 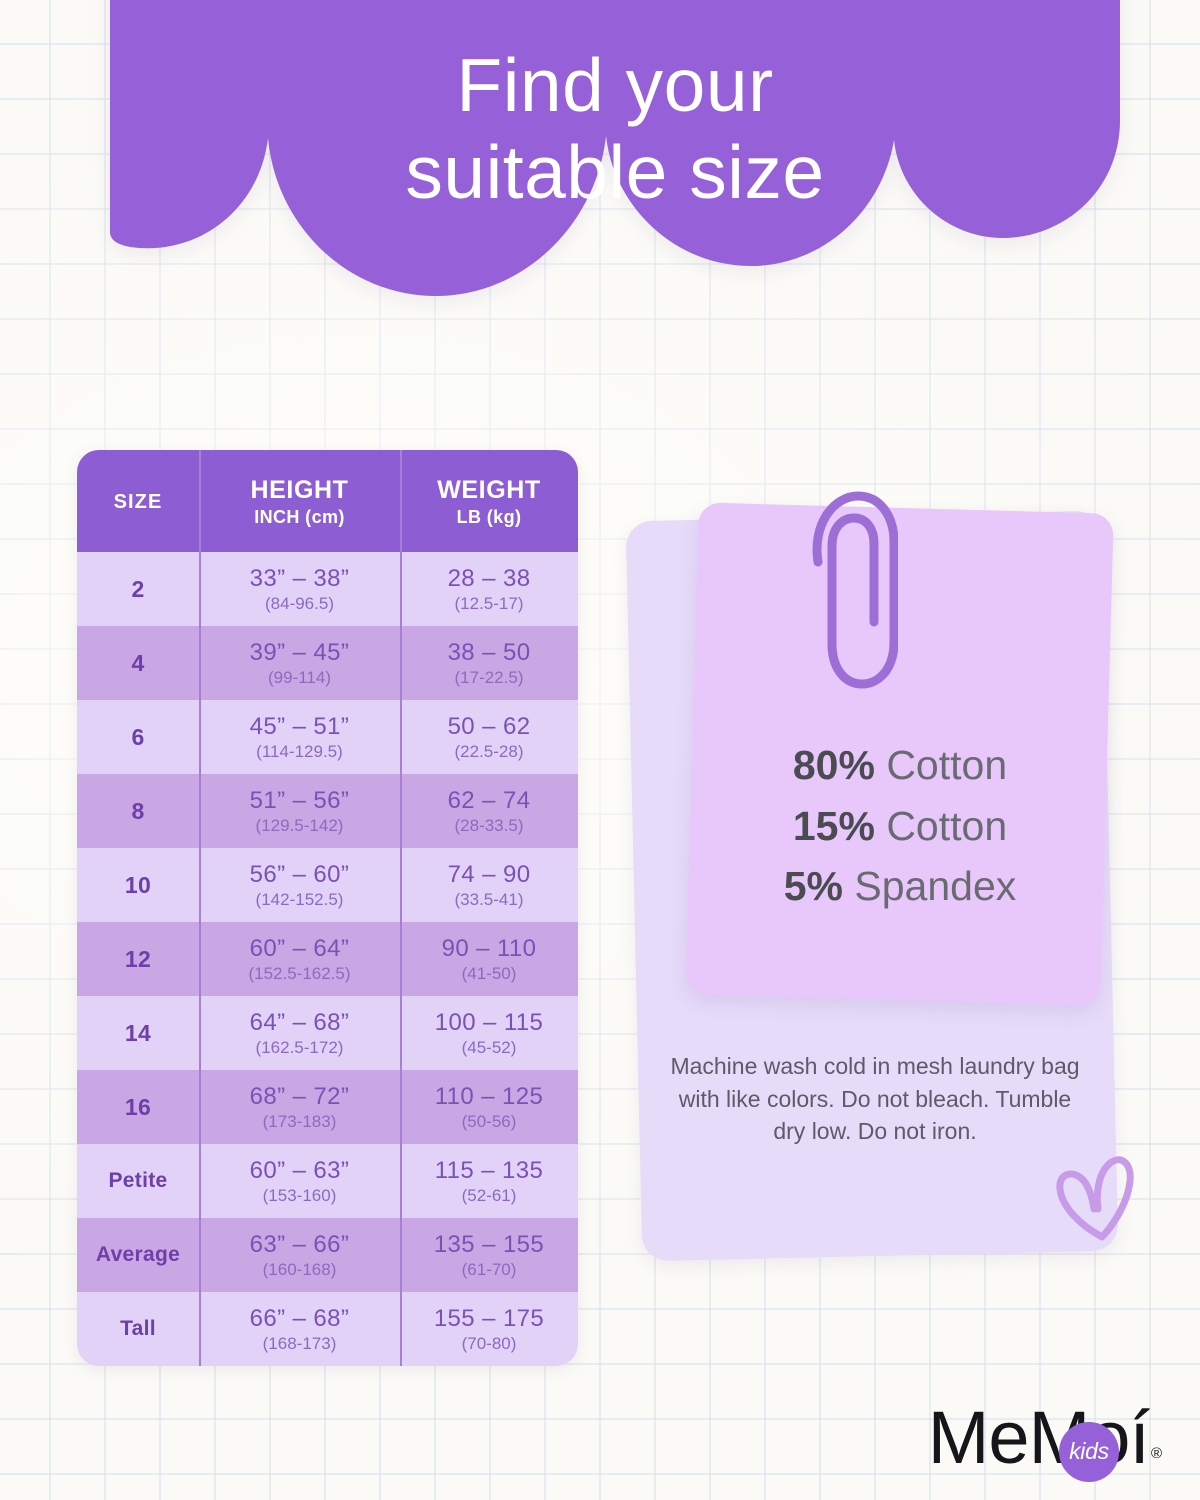 I want to click on fabric-line-2: 15% Cotton, so click(x=900, y=826).